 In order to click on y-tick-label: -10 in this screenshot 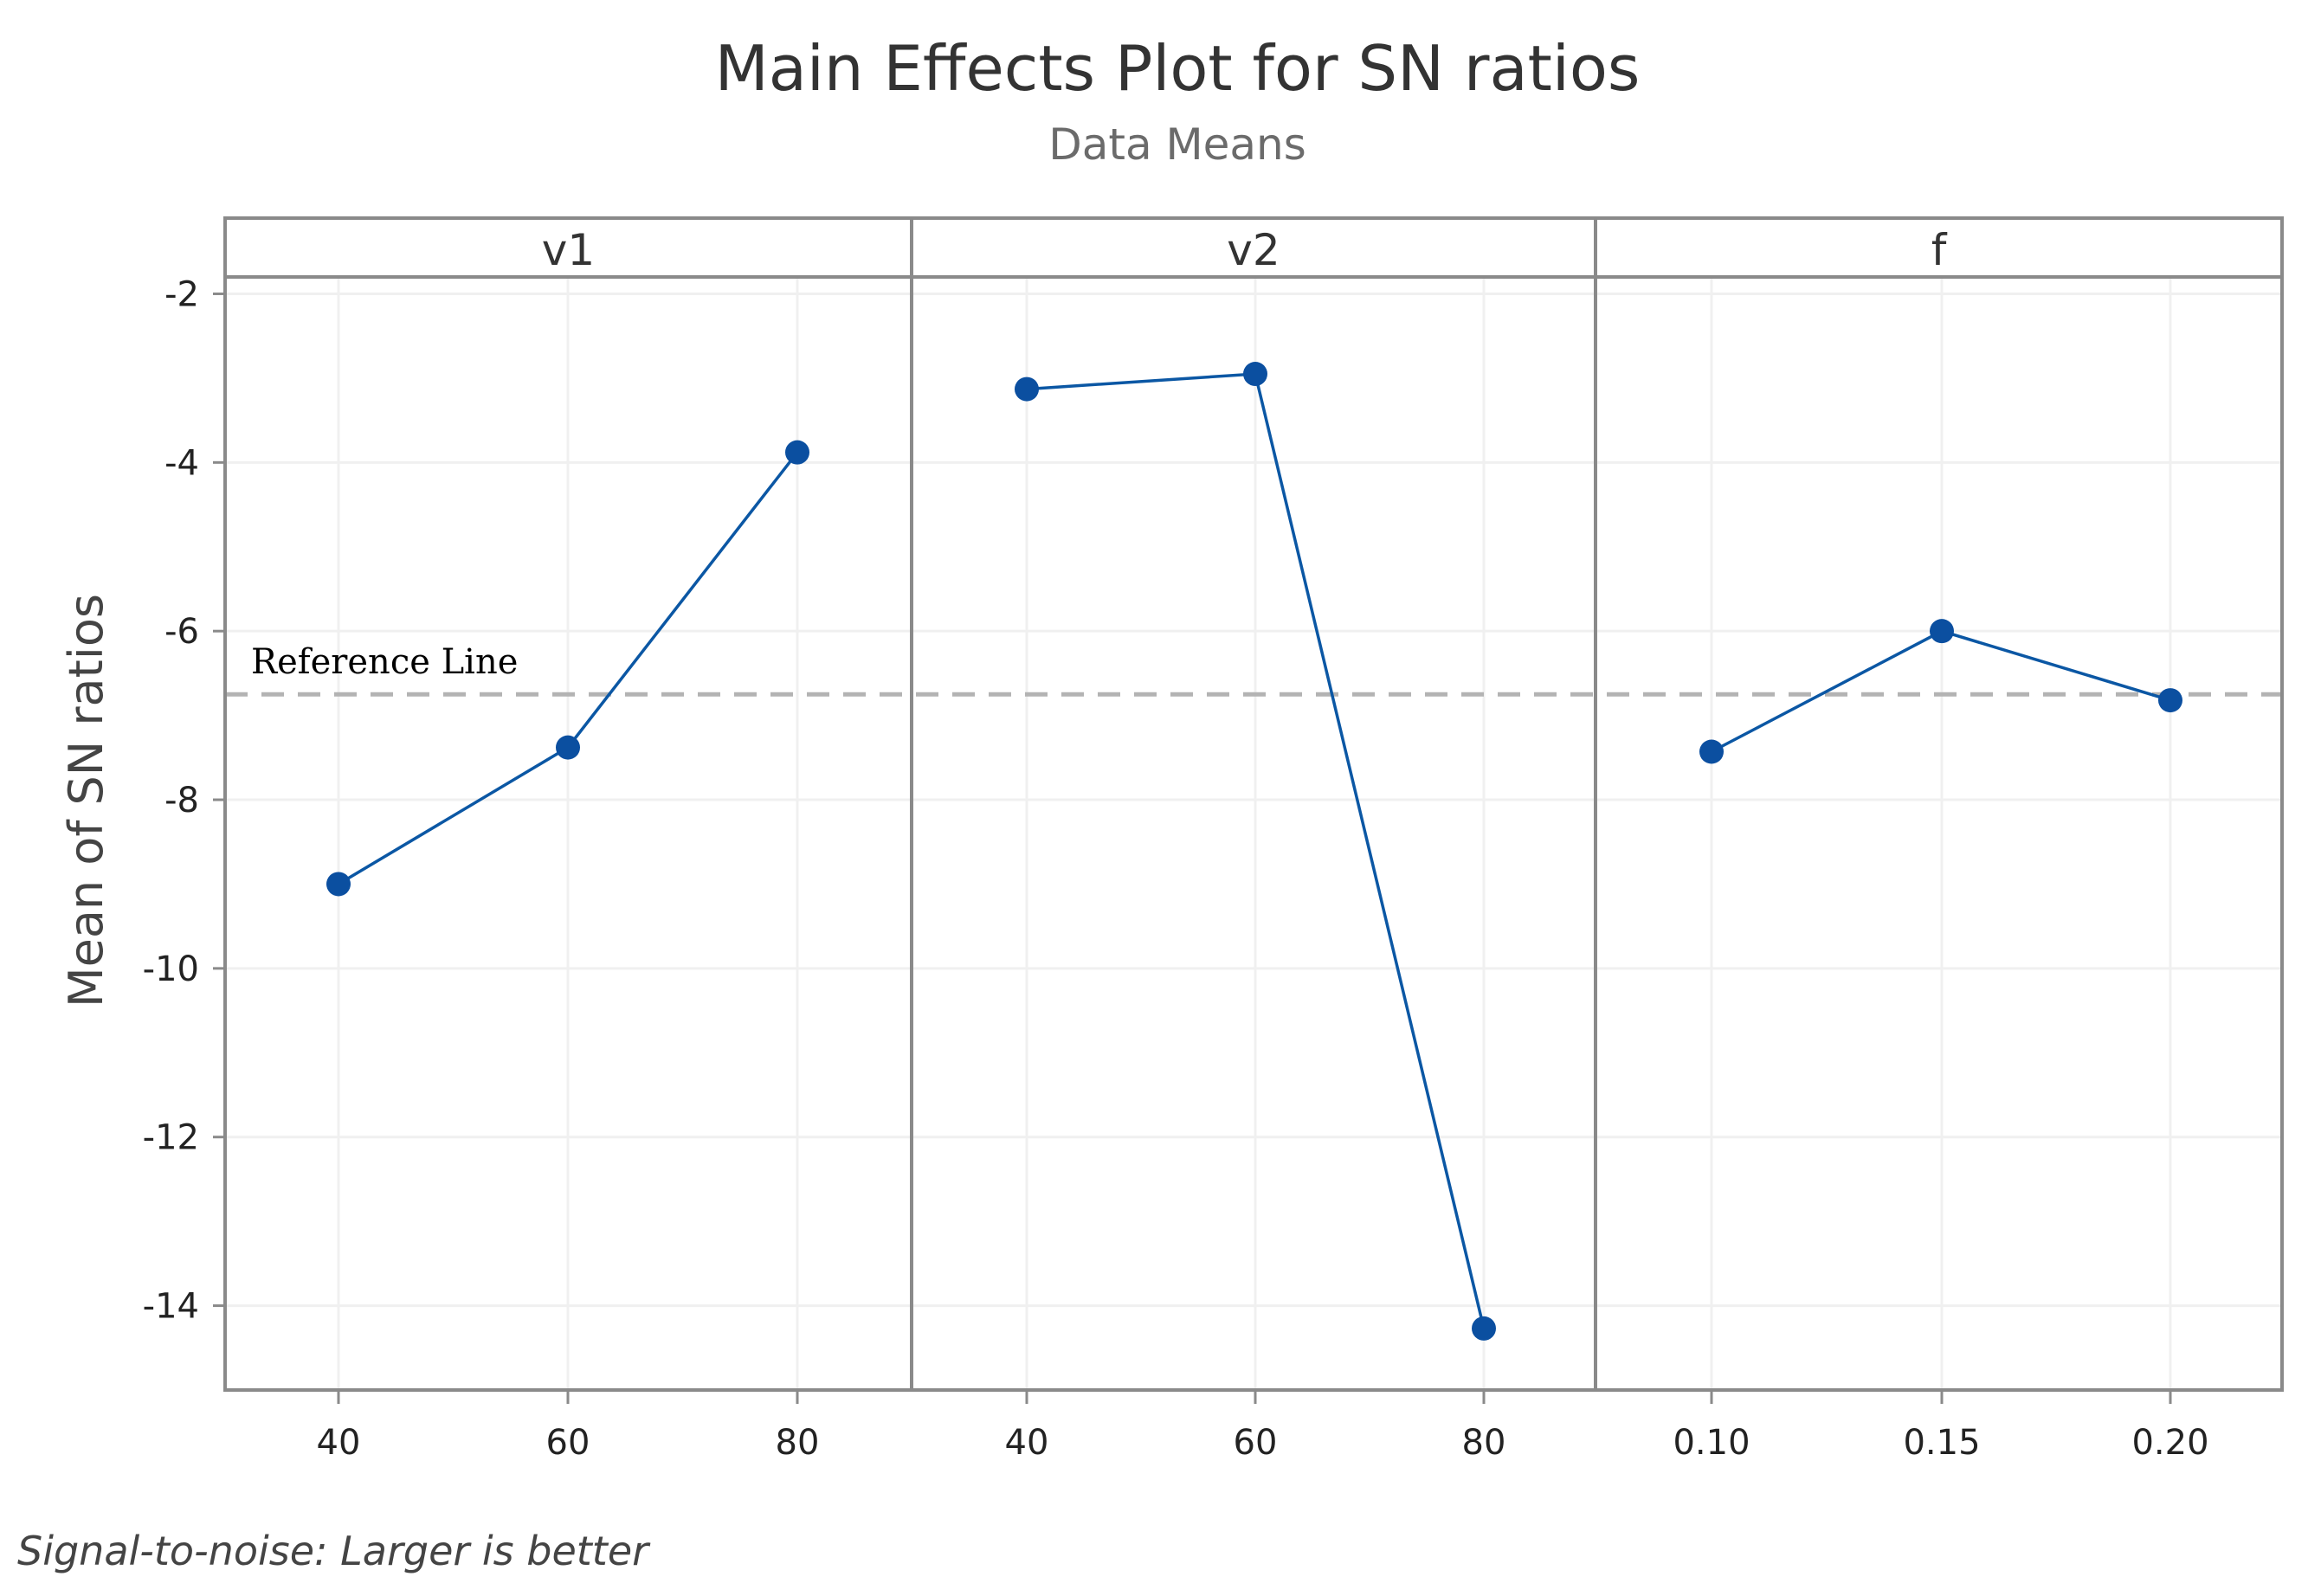, I will do `click(171, 969)`.